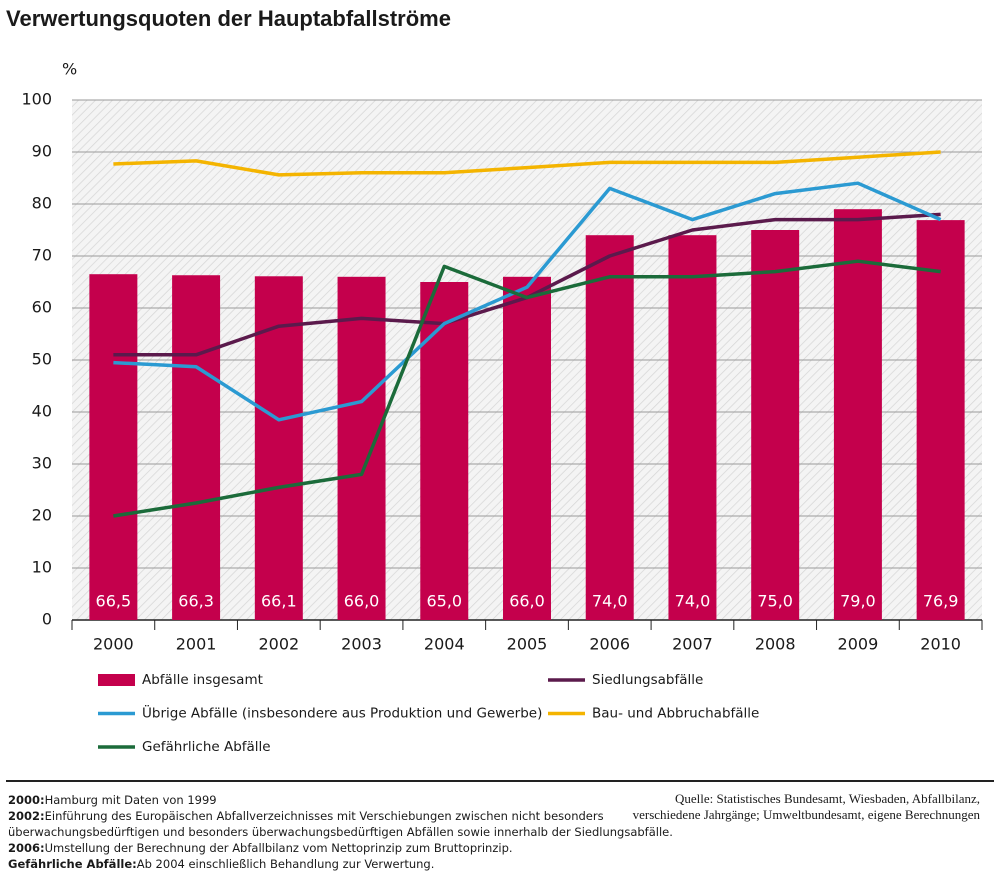 The height and width of the screenshot is (880, 1000). What do you see at coordinates (196, 601) in the screenshot?
I see `value-label: 66,3` at bounding box center [196, 601].